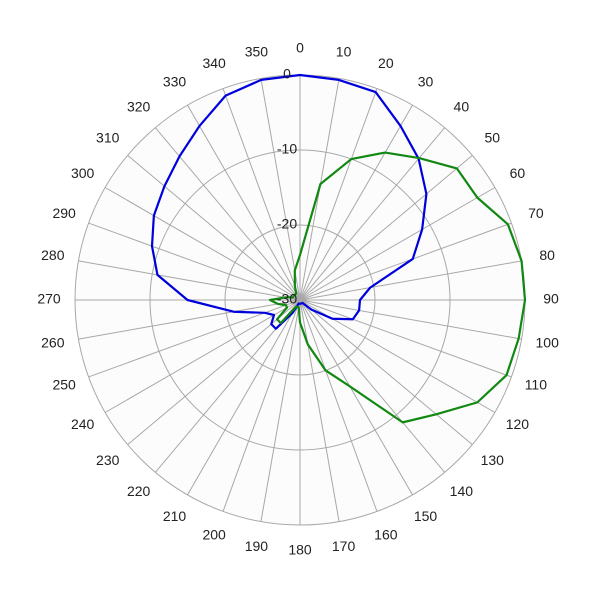 The width and height of the screenshot is (600, 600). Describe the element at coordinates (83, 173) in the screenshot. I see `angle-tick-label: 300` at that location.